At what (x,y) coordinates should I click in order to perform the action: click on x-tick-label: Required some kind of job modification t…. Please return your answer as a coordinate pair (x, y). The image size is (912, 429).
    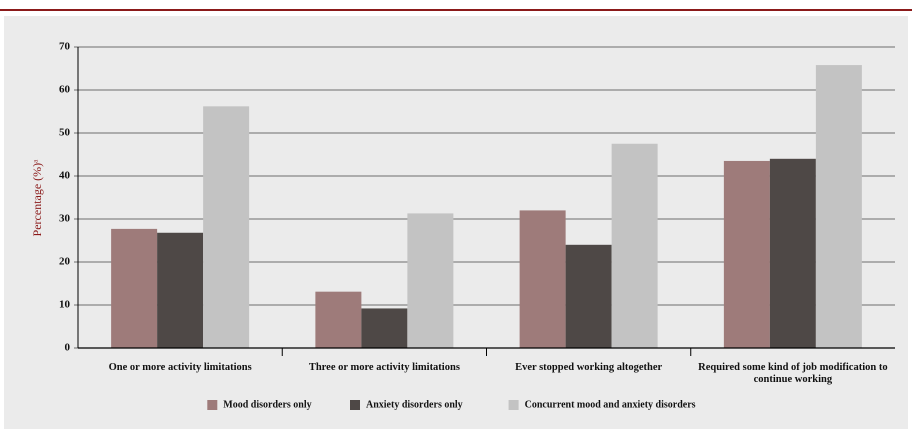
    Looking at the image, I should click on (793, 373).